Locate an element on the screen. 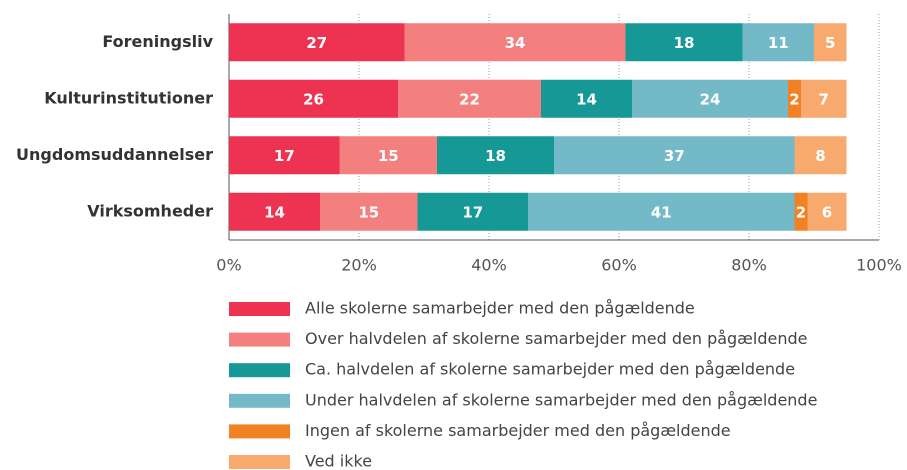  data-label: 27 is located at coordinates (316, 43).